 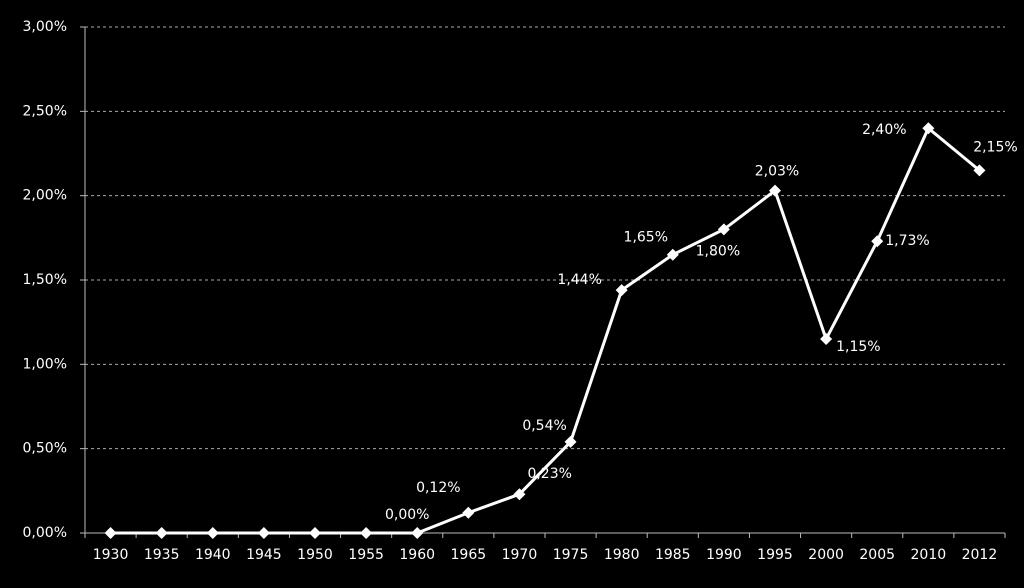 I want to click on x-tick-label: 1955, so click(x=366, y=555).